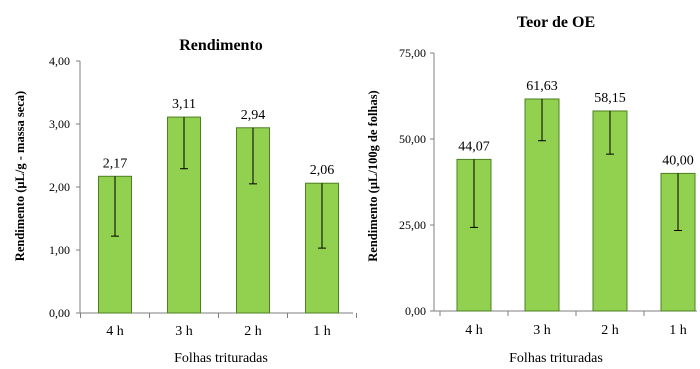 The height and width of the screenshot is (369, 700). Describe the element at coordinates (542, 86) in the screenshot. I see `data-label: 61,63` at that location.